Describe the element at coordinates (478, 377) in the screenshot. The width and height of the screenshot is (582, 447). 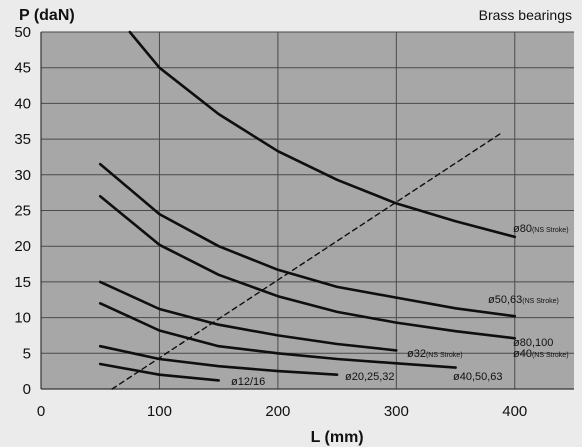
I see `series-label-4: ø40,50,63` at that location.